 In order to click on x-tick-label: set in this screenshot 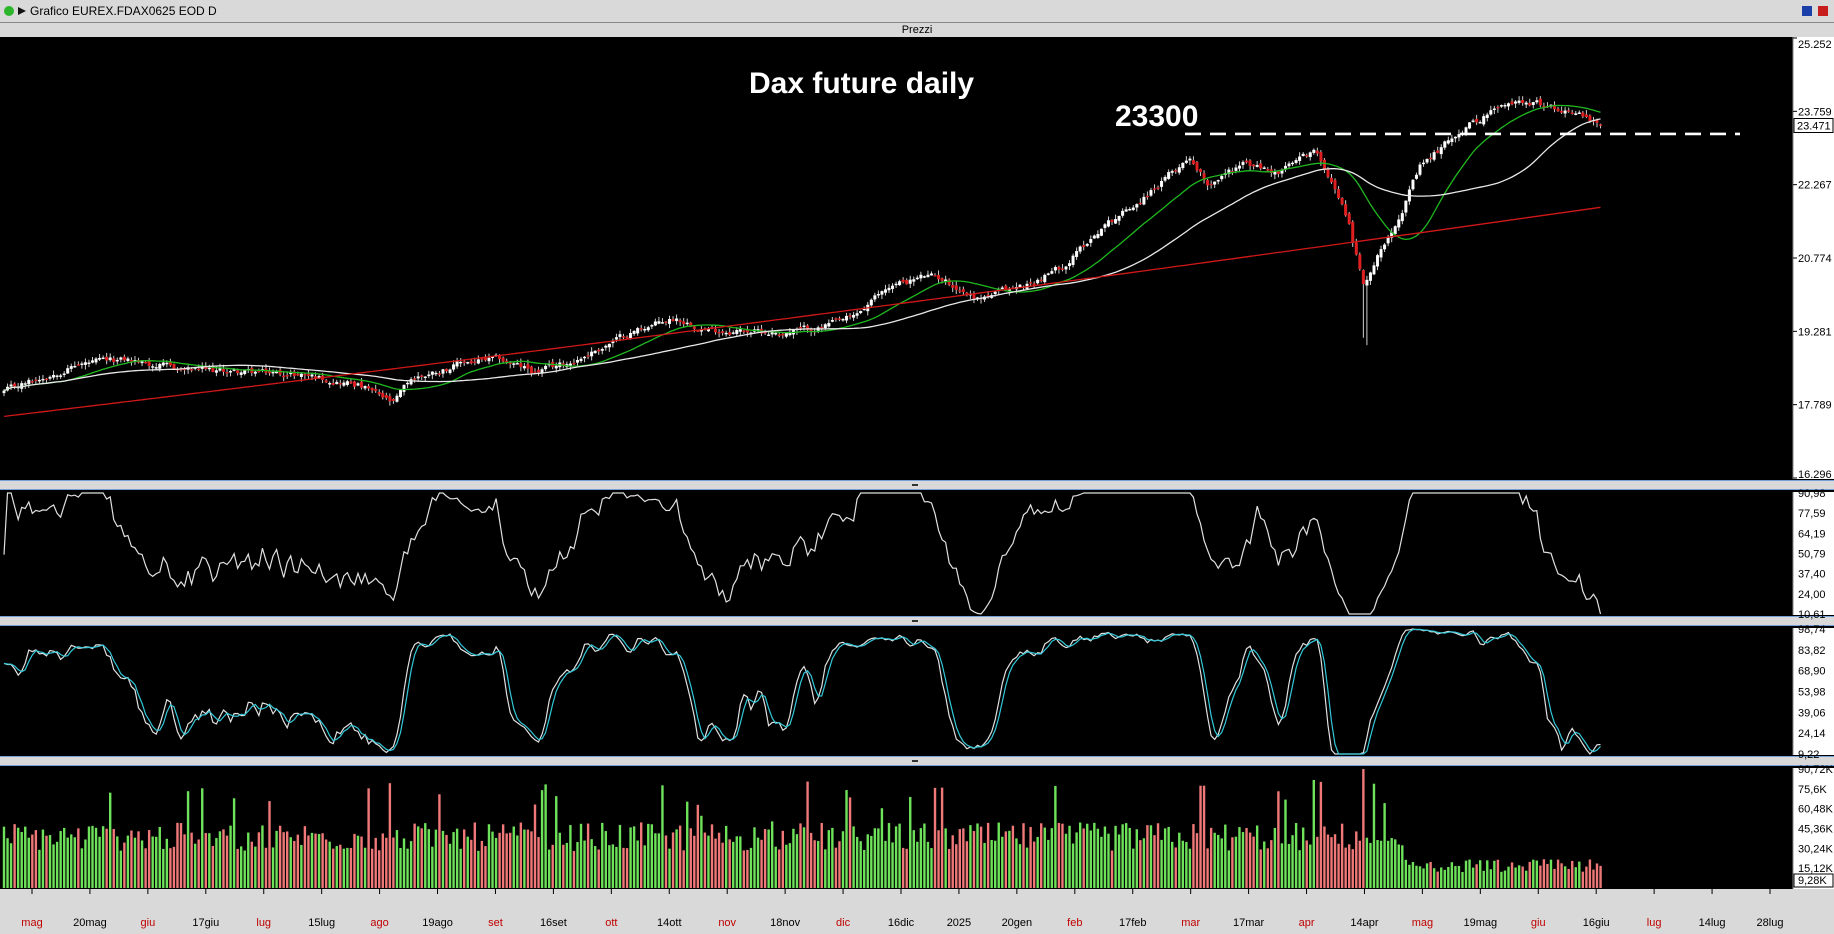, I will do `click(495, 923)`.